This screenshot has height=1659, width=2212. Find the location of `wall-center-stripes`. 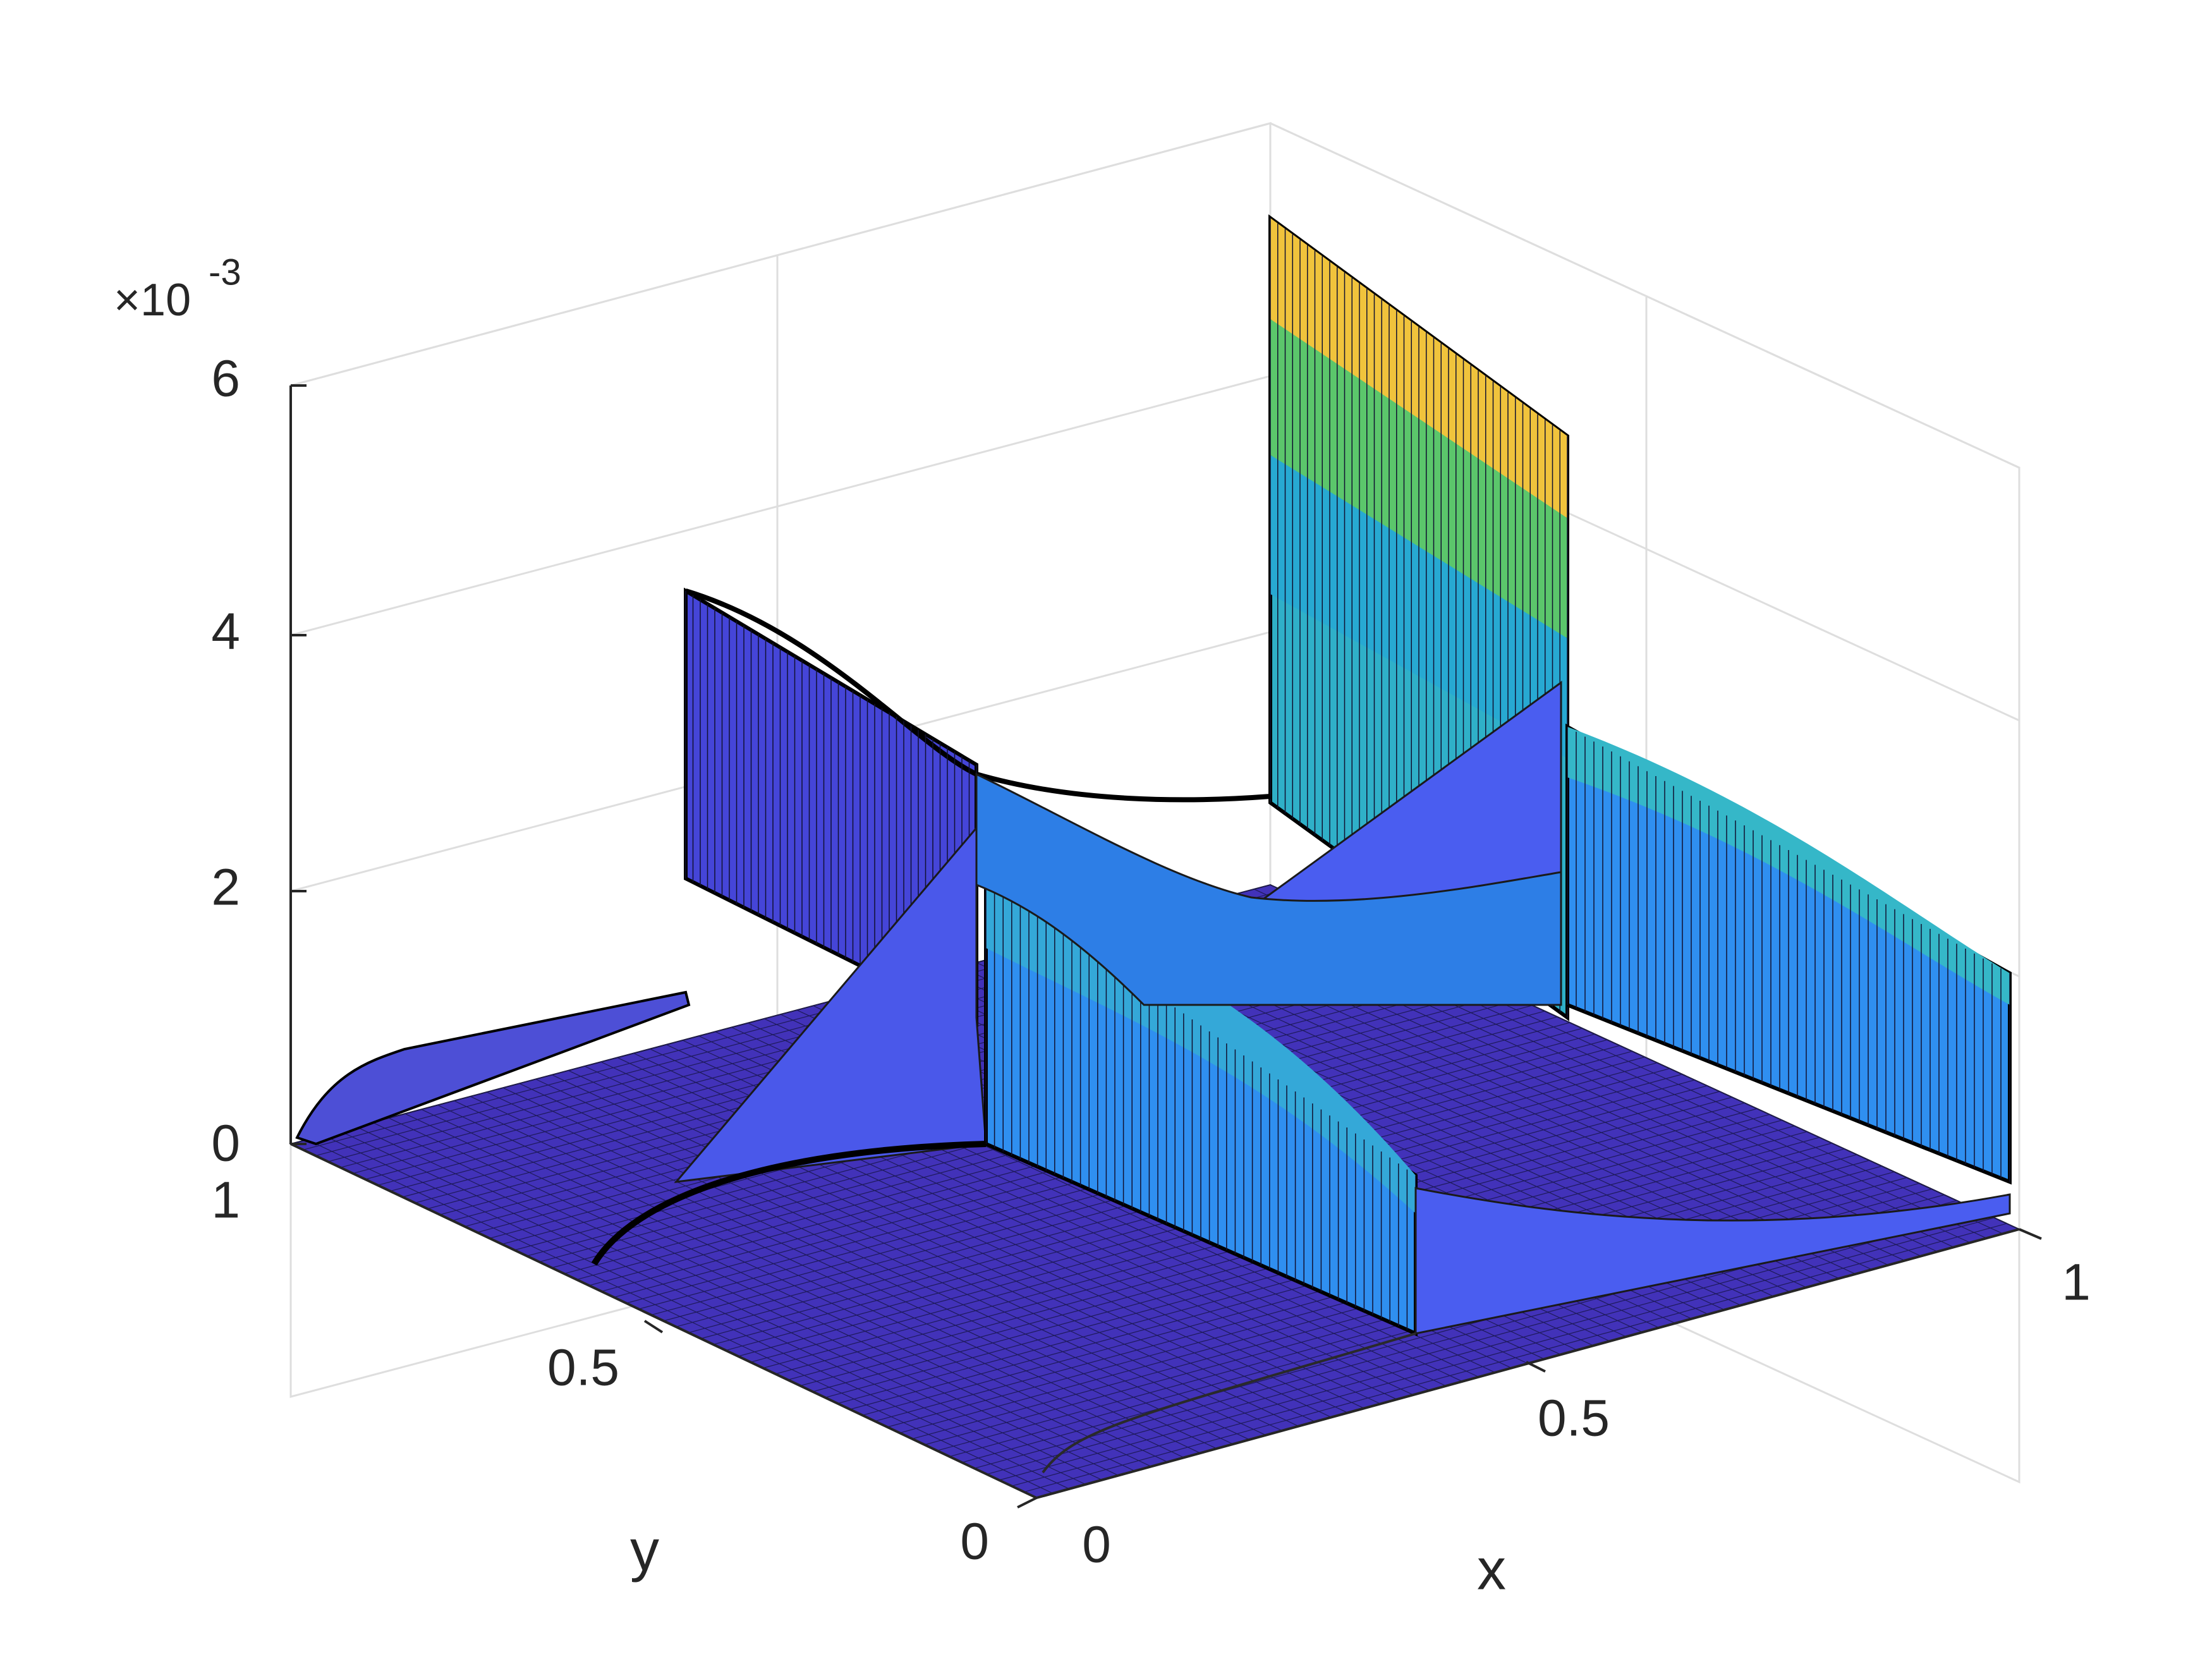

wall-center-stripes is located at coordinates (1200, 1104).